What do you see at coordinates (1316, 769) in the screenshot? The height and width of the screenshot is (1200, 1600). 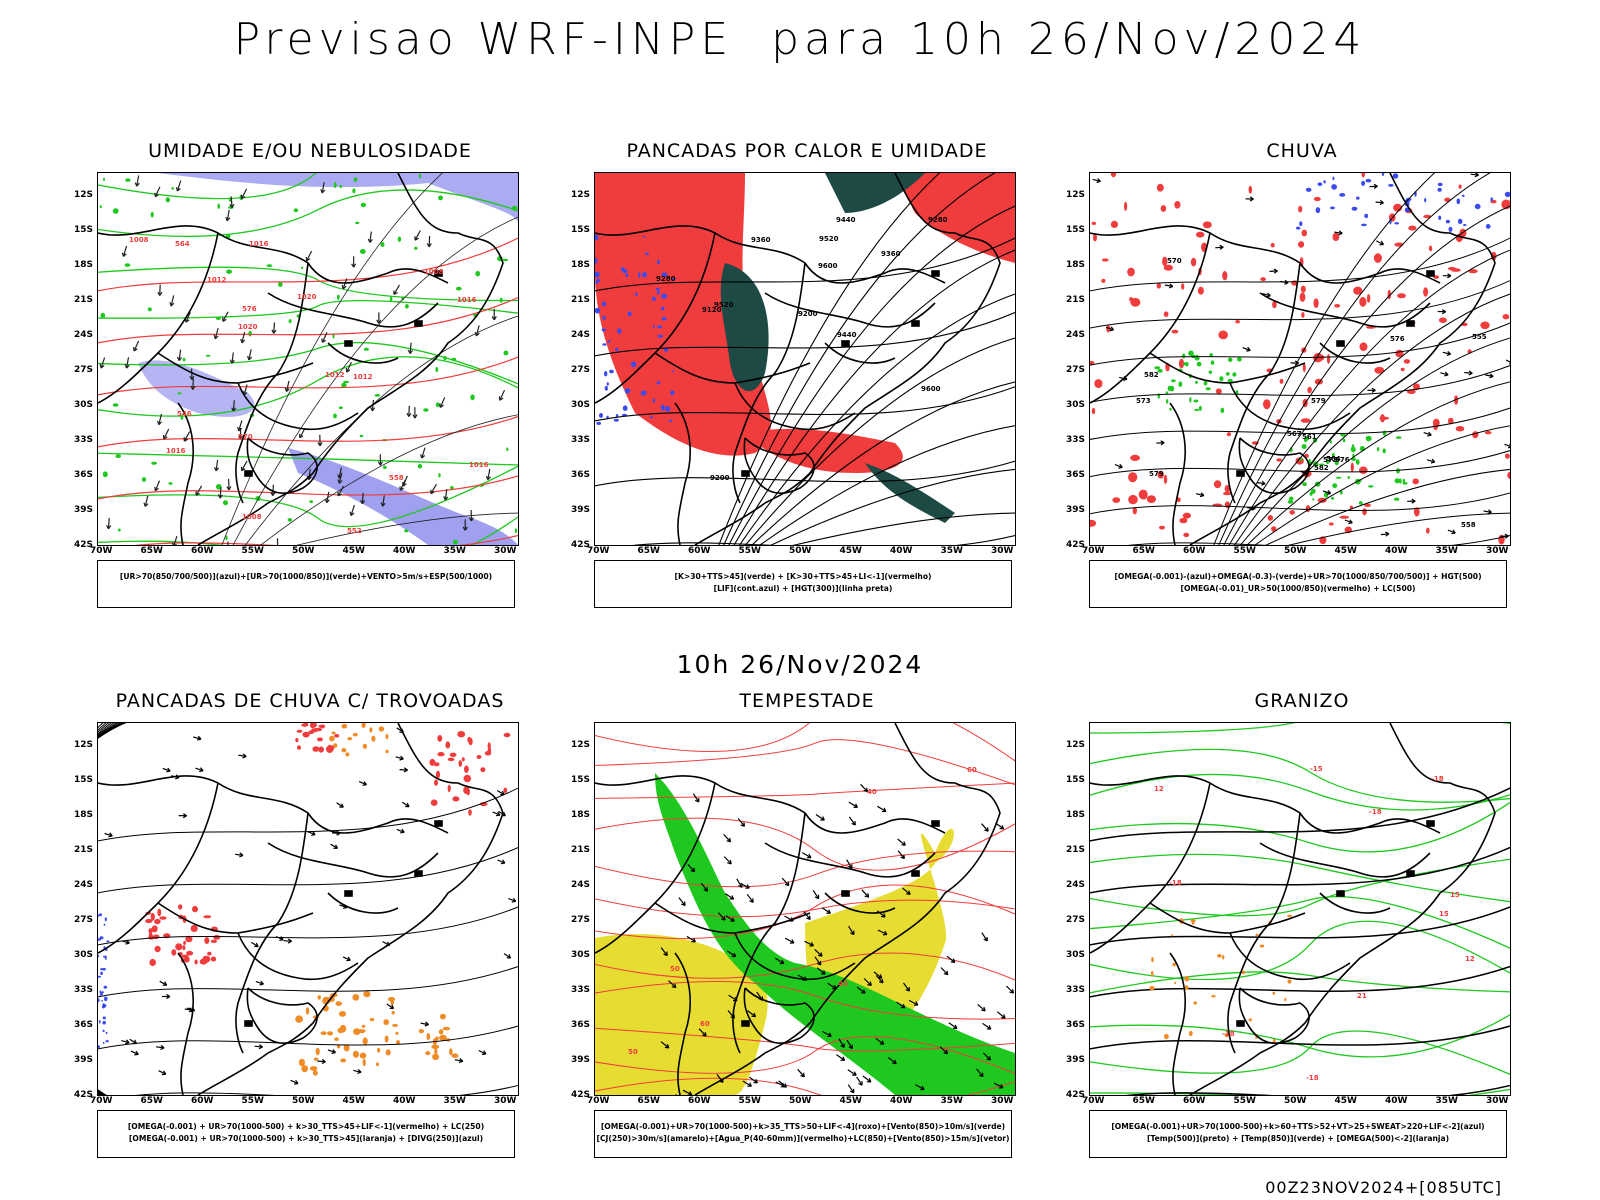 I see `contour-label: -15` at bounding box center [1316, 769].